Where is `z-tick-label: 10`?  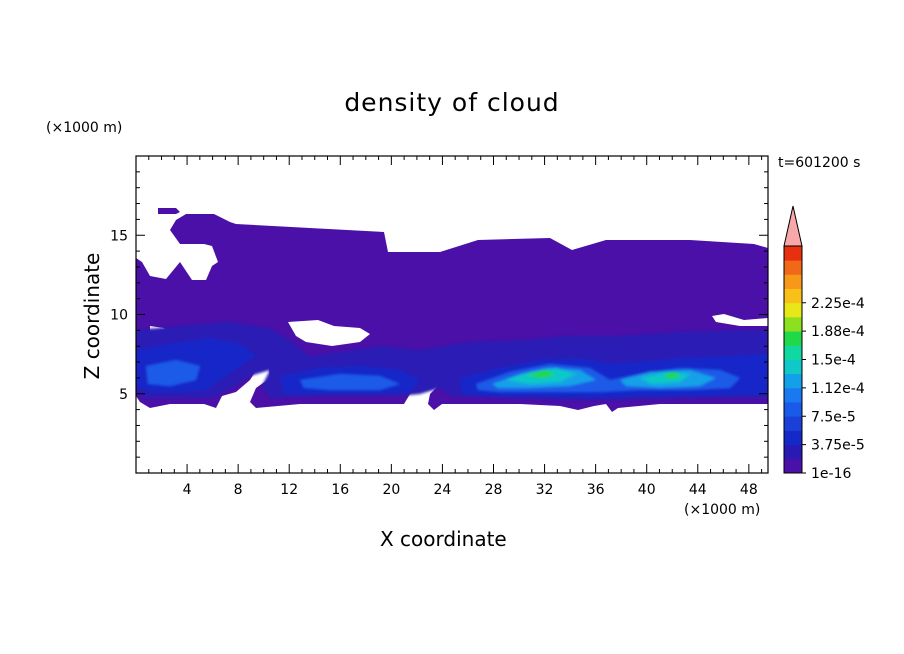 z-tick-label: 10 is located at coordinates (119, 316).